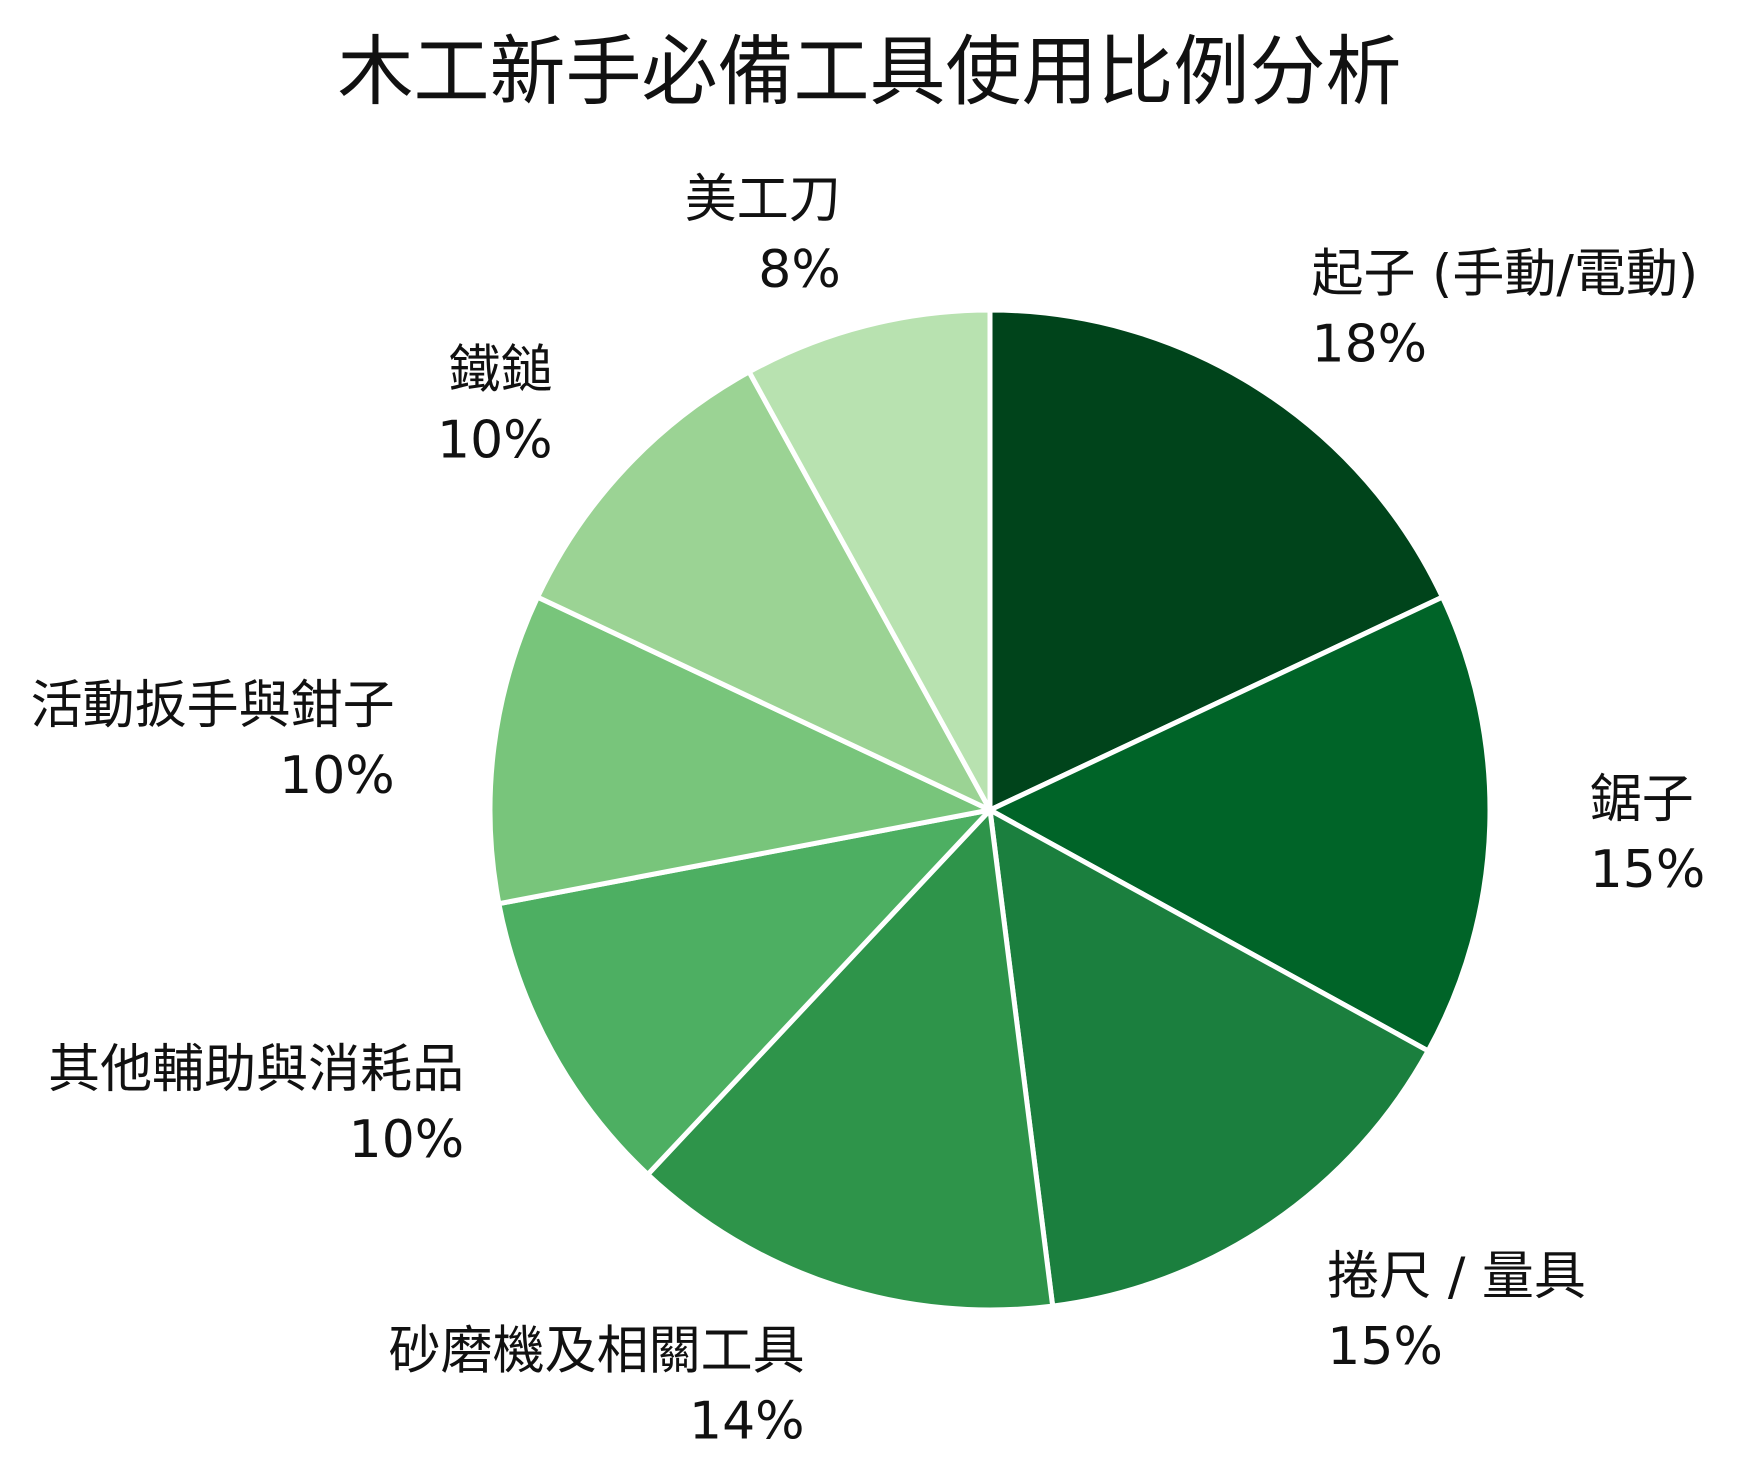  I want to click on slice-category-label: 活動扳手與鉗子, so click(213, 706).